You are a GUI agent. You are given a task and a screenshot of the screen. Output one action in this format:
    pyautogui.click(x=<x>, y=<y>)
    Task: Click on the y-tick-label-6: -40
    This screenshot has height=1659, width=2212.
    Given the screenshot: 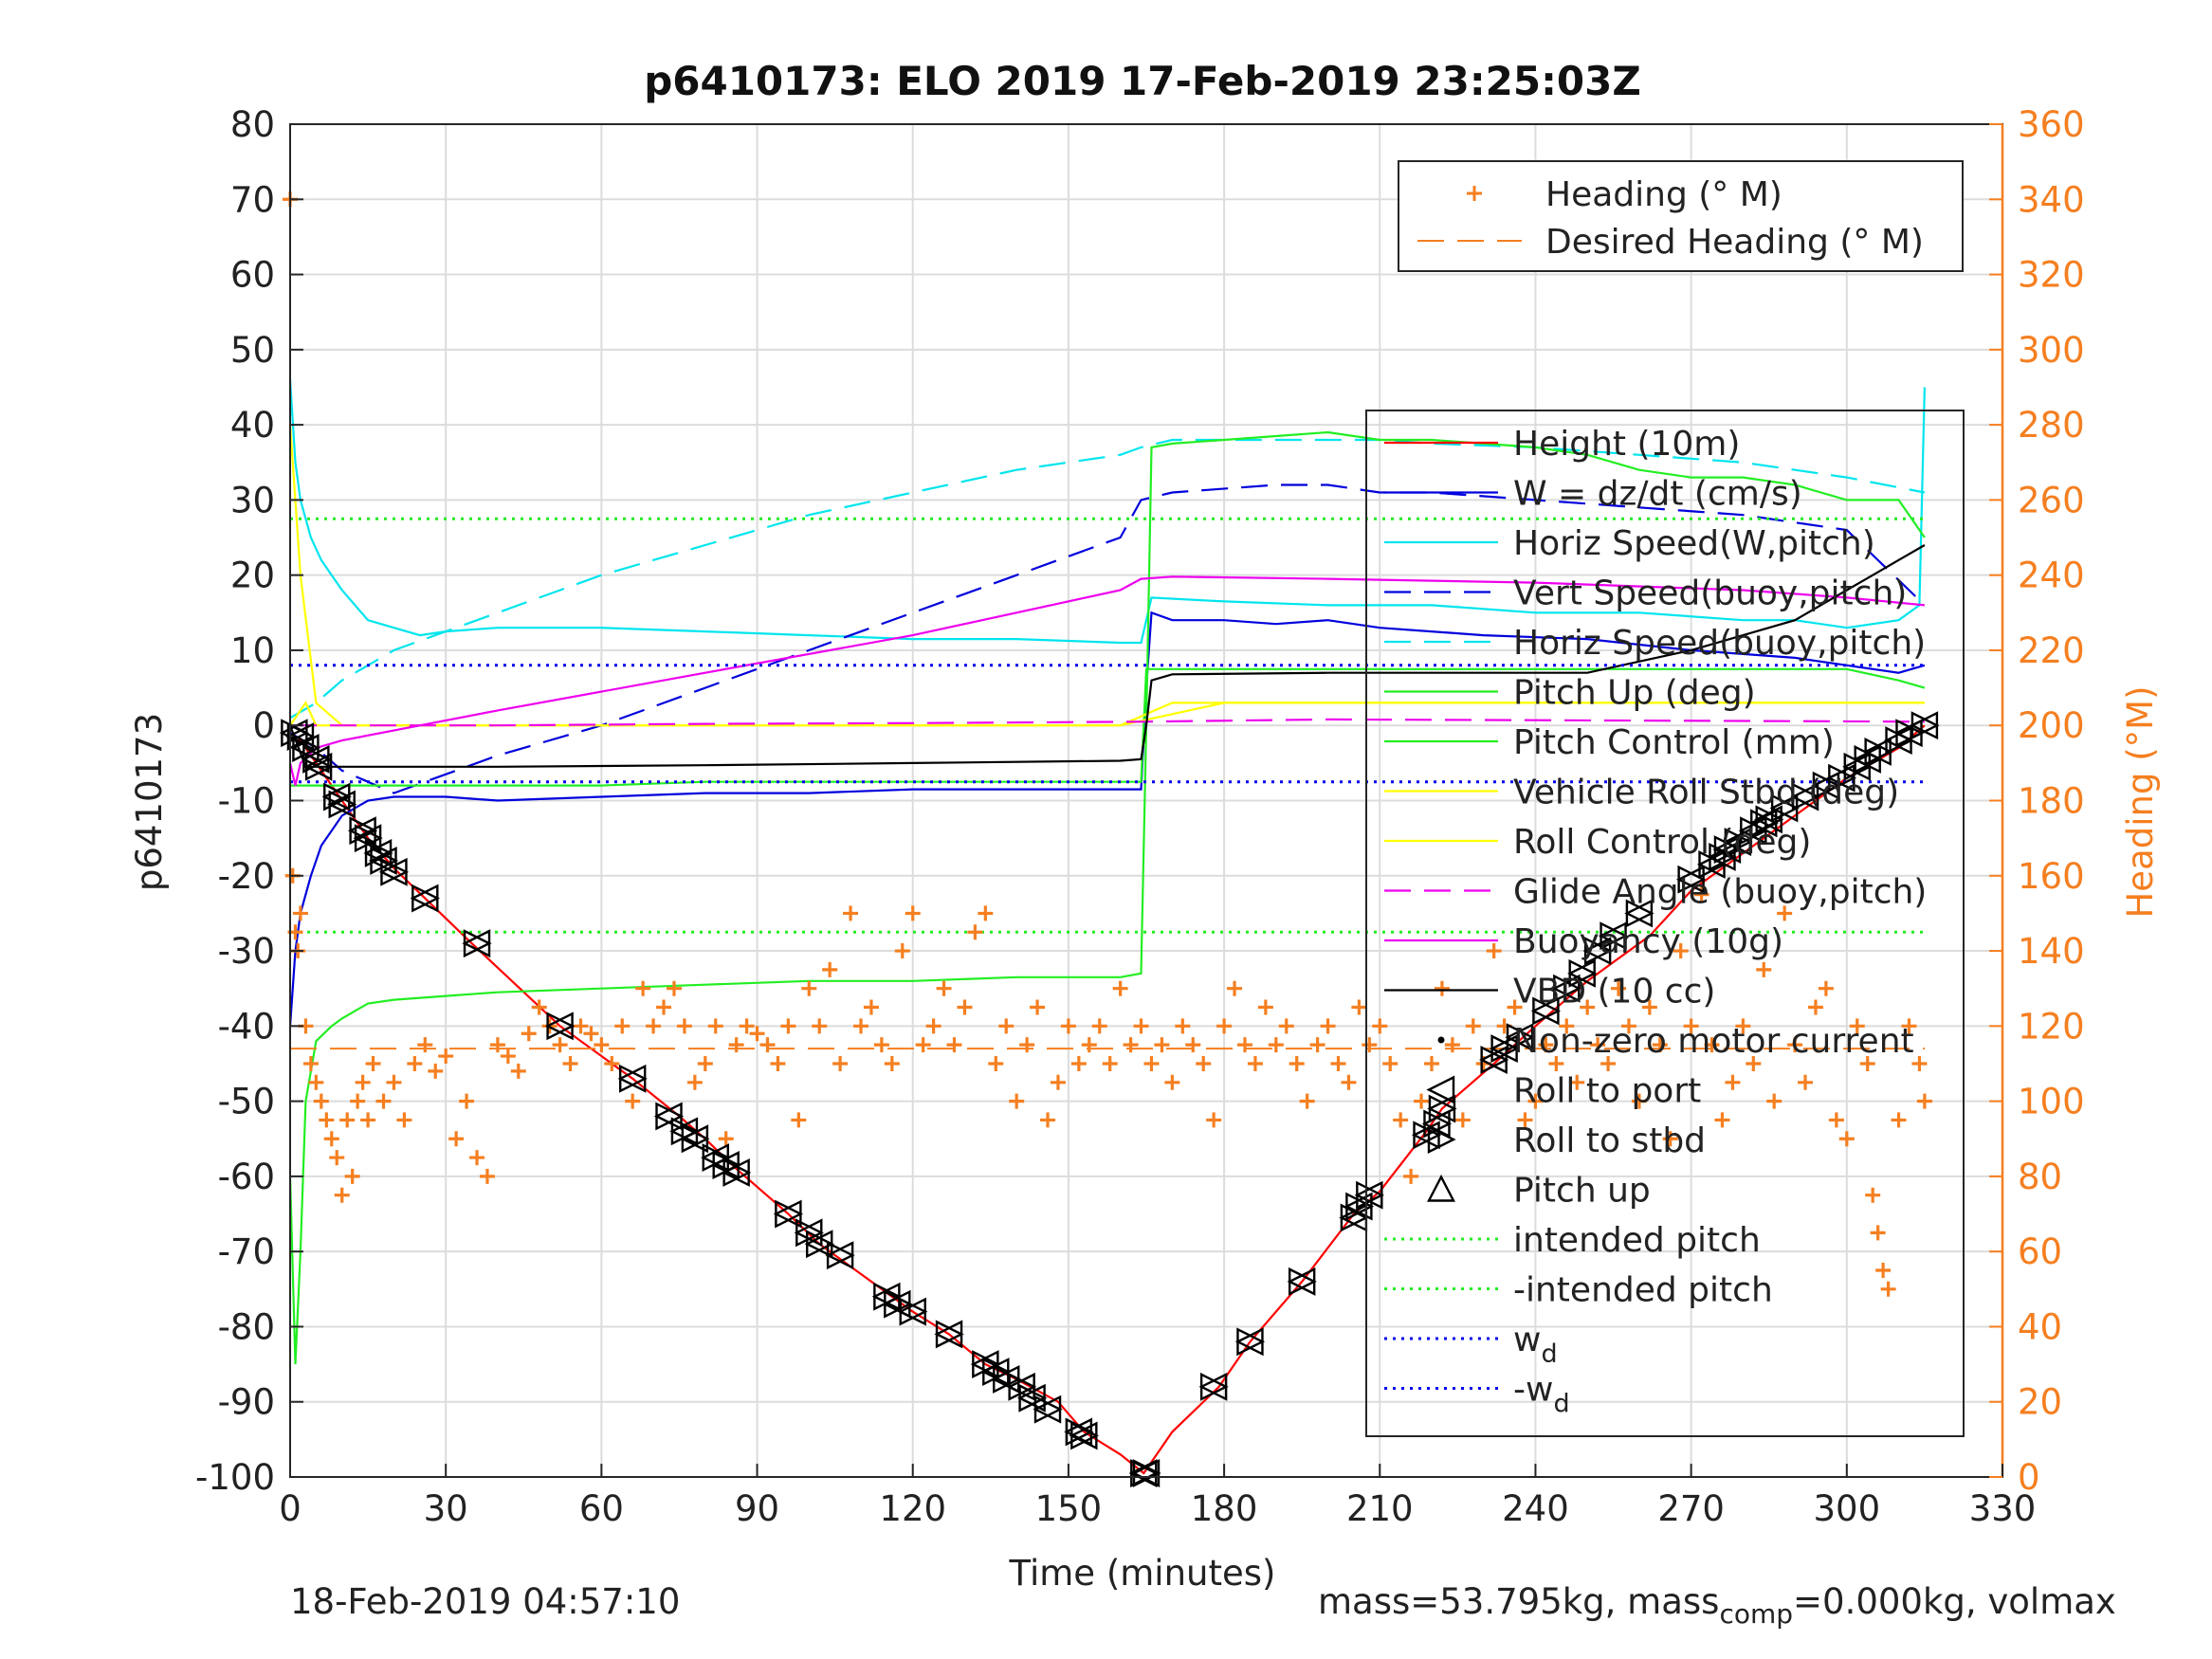 What is the action you would take?
    pyautogui.click(x=246, y=1026)
    